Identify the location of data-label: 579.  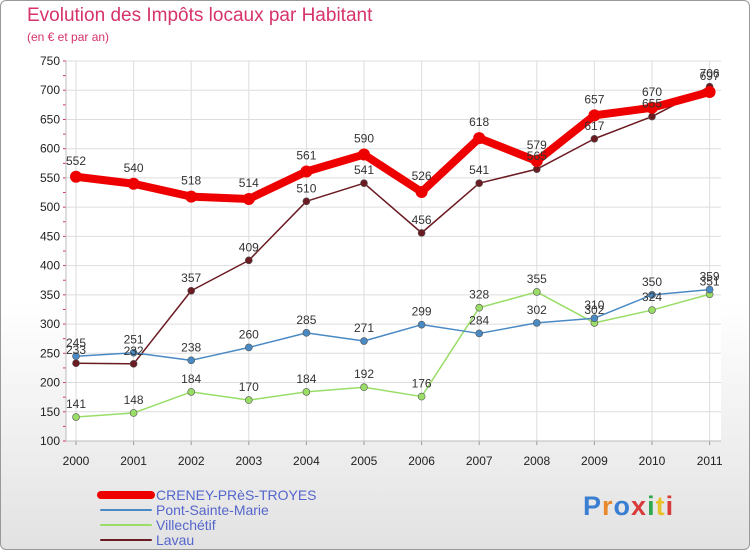
(537, 145).